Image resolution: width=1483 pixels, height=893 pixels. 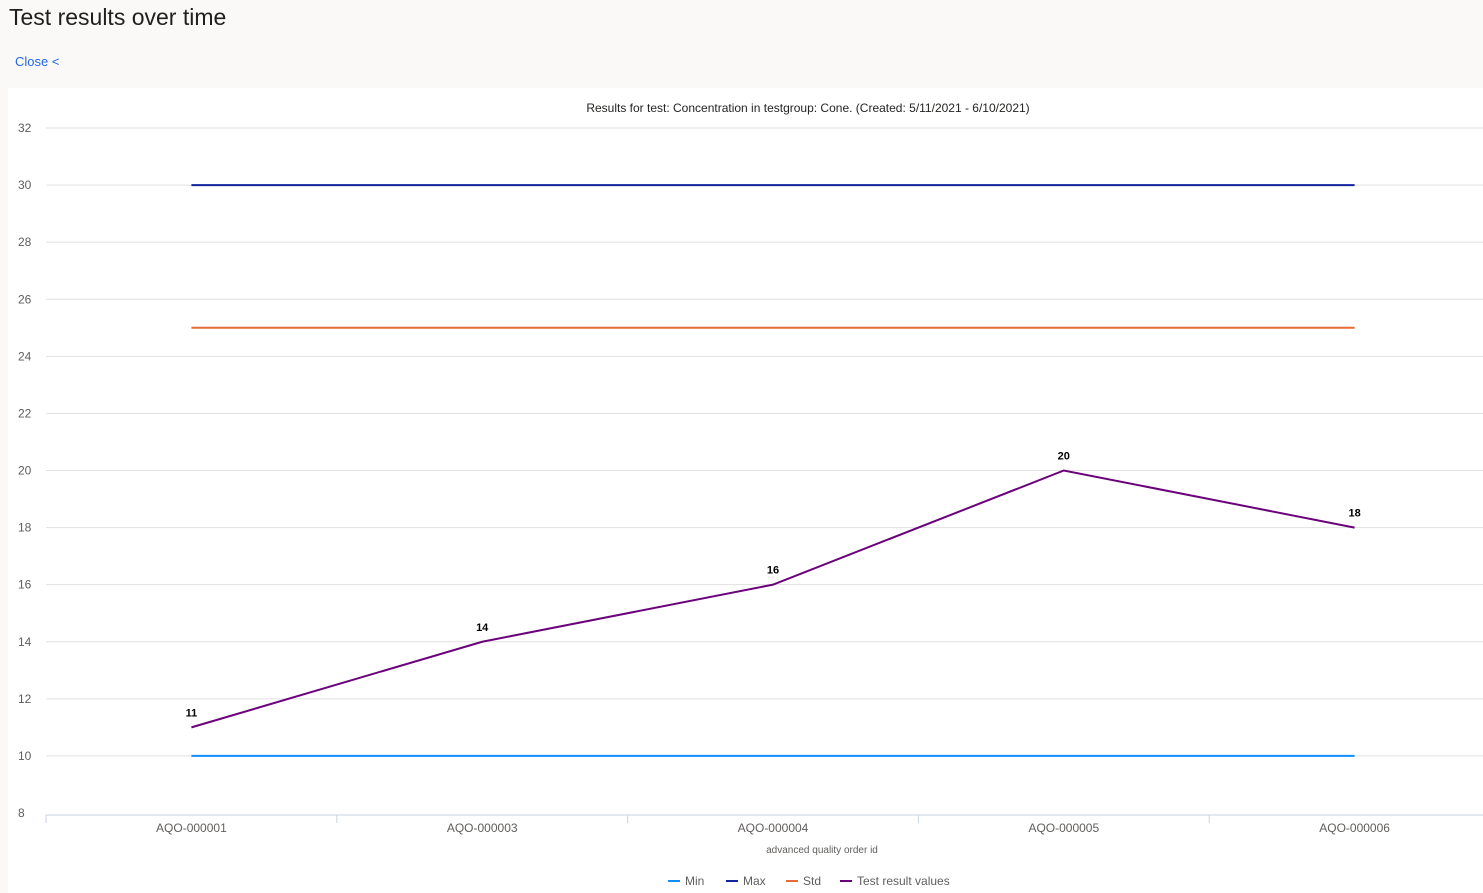 I want to click on x-tick-label: AQO-000005, so click(x=1063, y=828).